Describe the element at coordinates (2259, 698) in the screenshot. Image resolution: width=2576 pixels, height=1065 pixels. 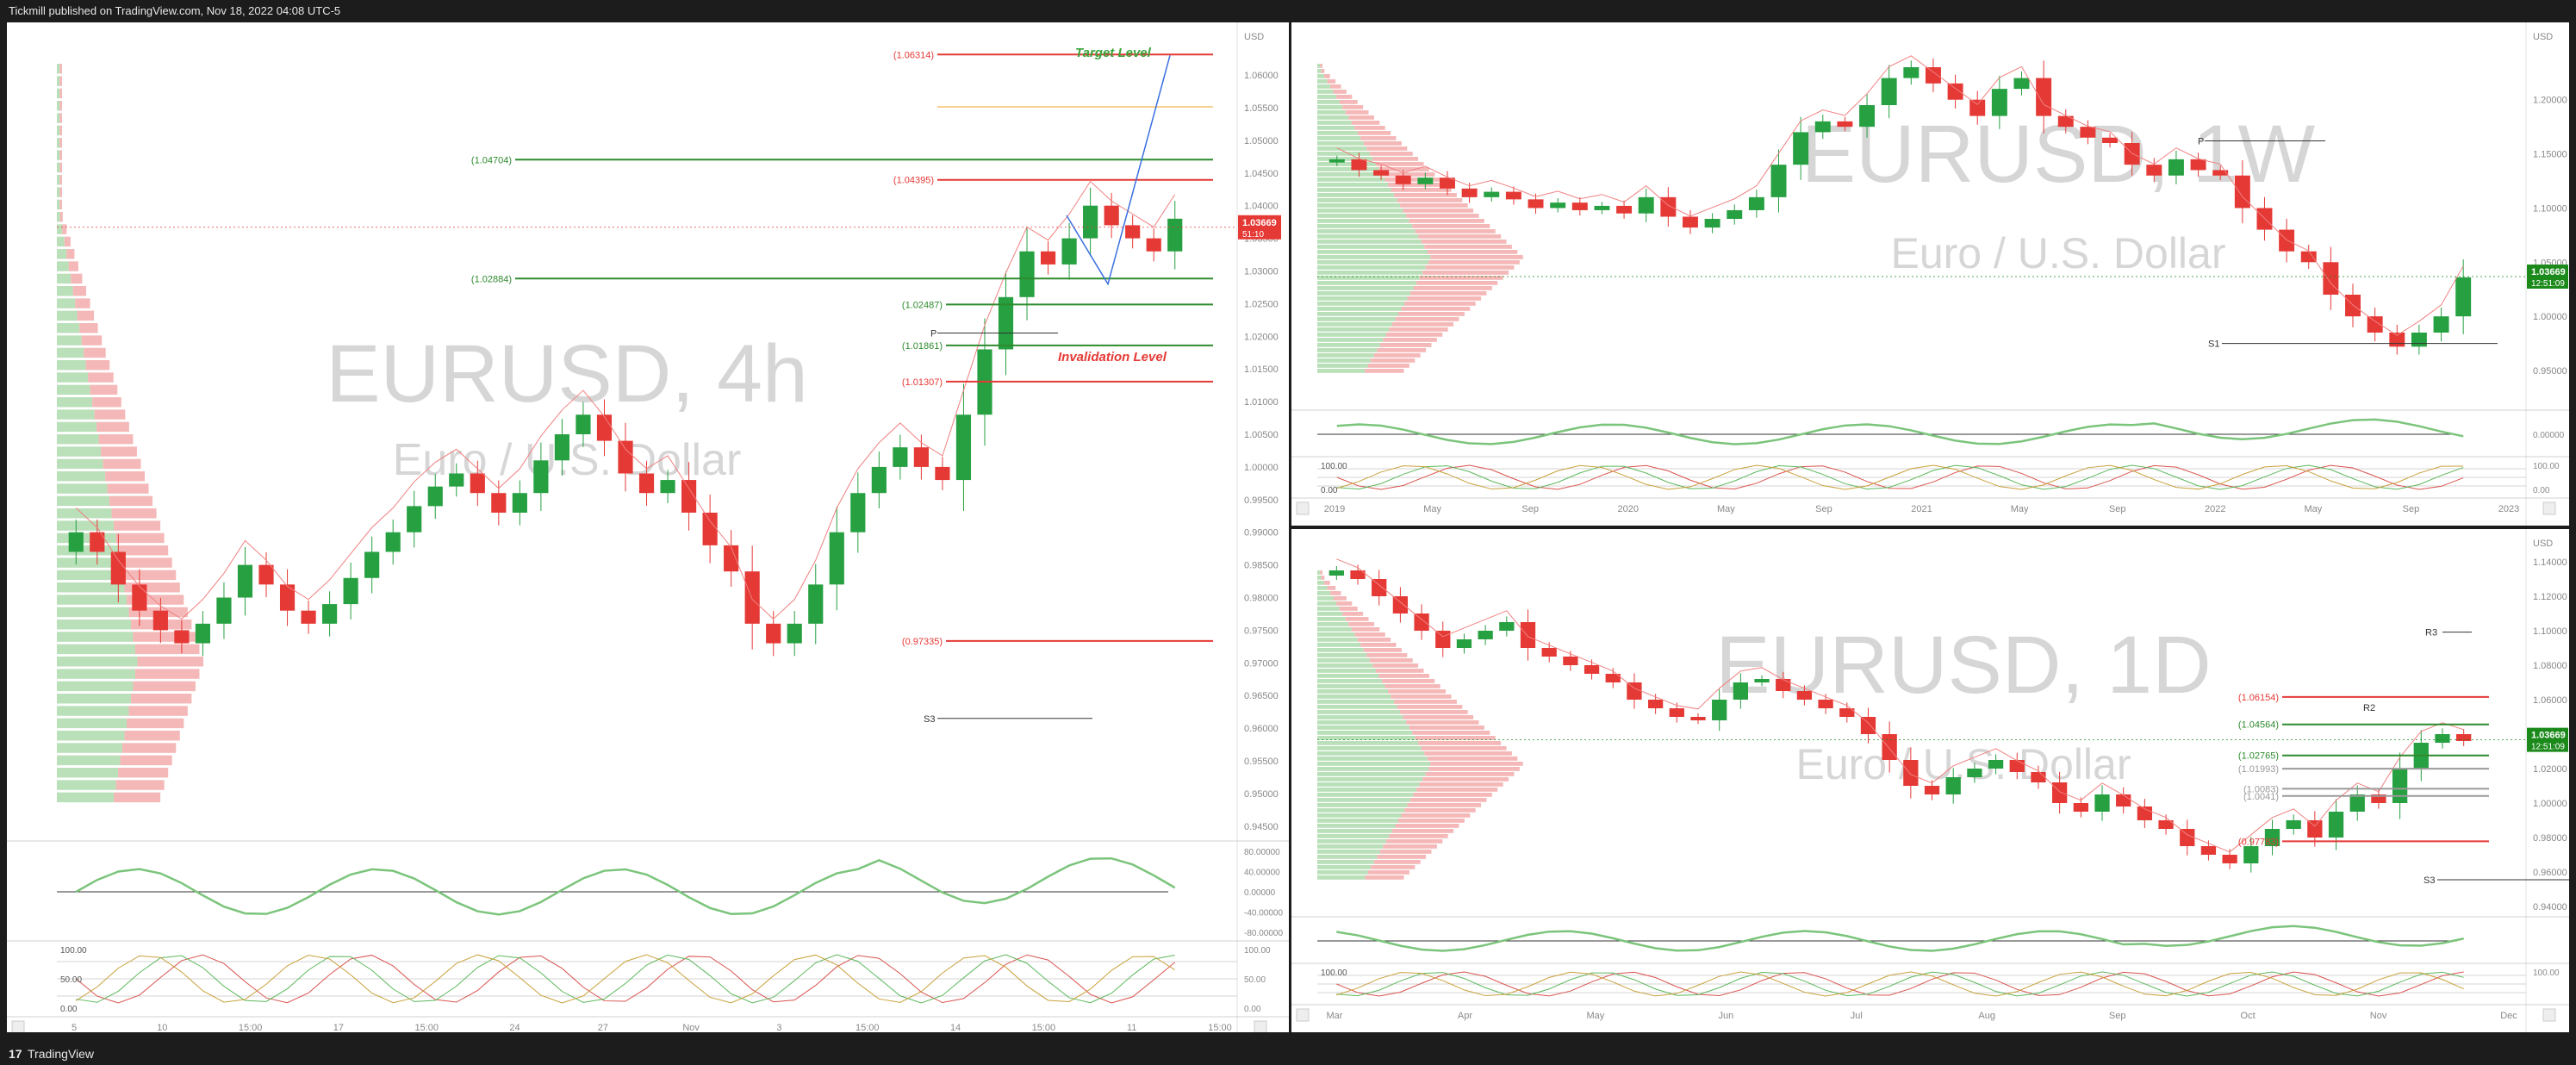
I see `price-level-label: (1.06154)` at that location.